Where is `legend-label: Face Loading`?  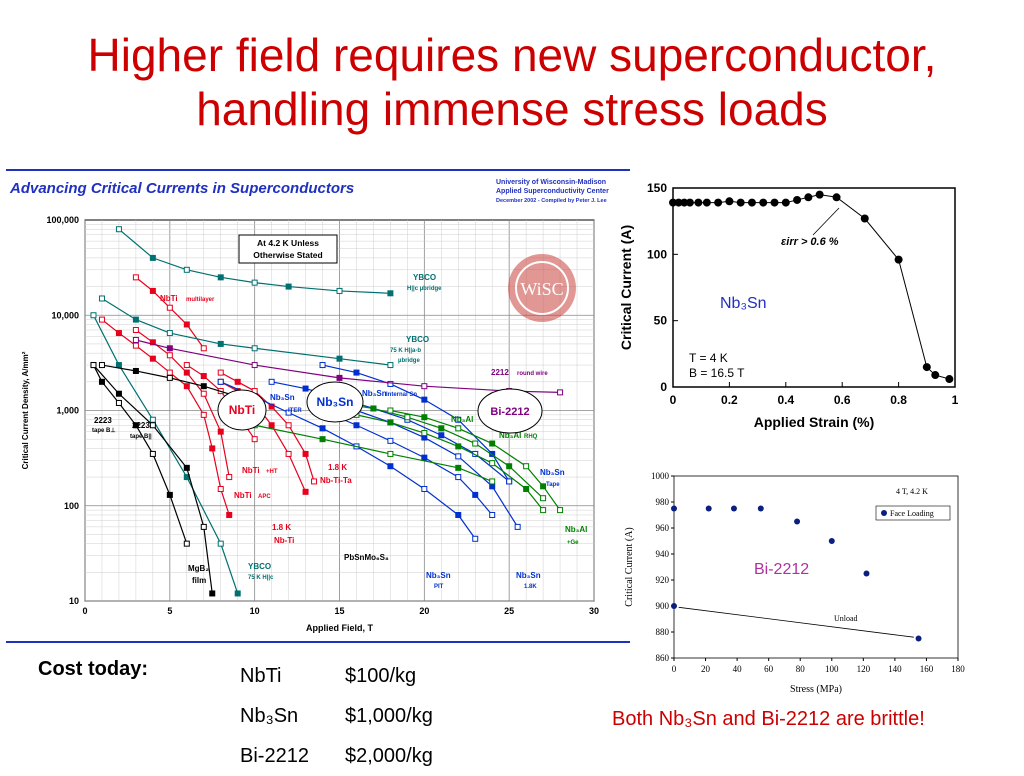
legend-label: Face Loading is located at coordinates (912, 513).